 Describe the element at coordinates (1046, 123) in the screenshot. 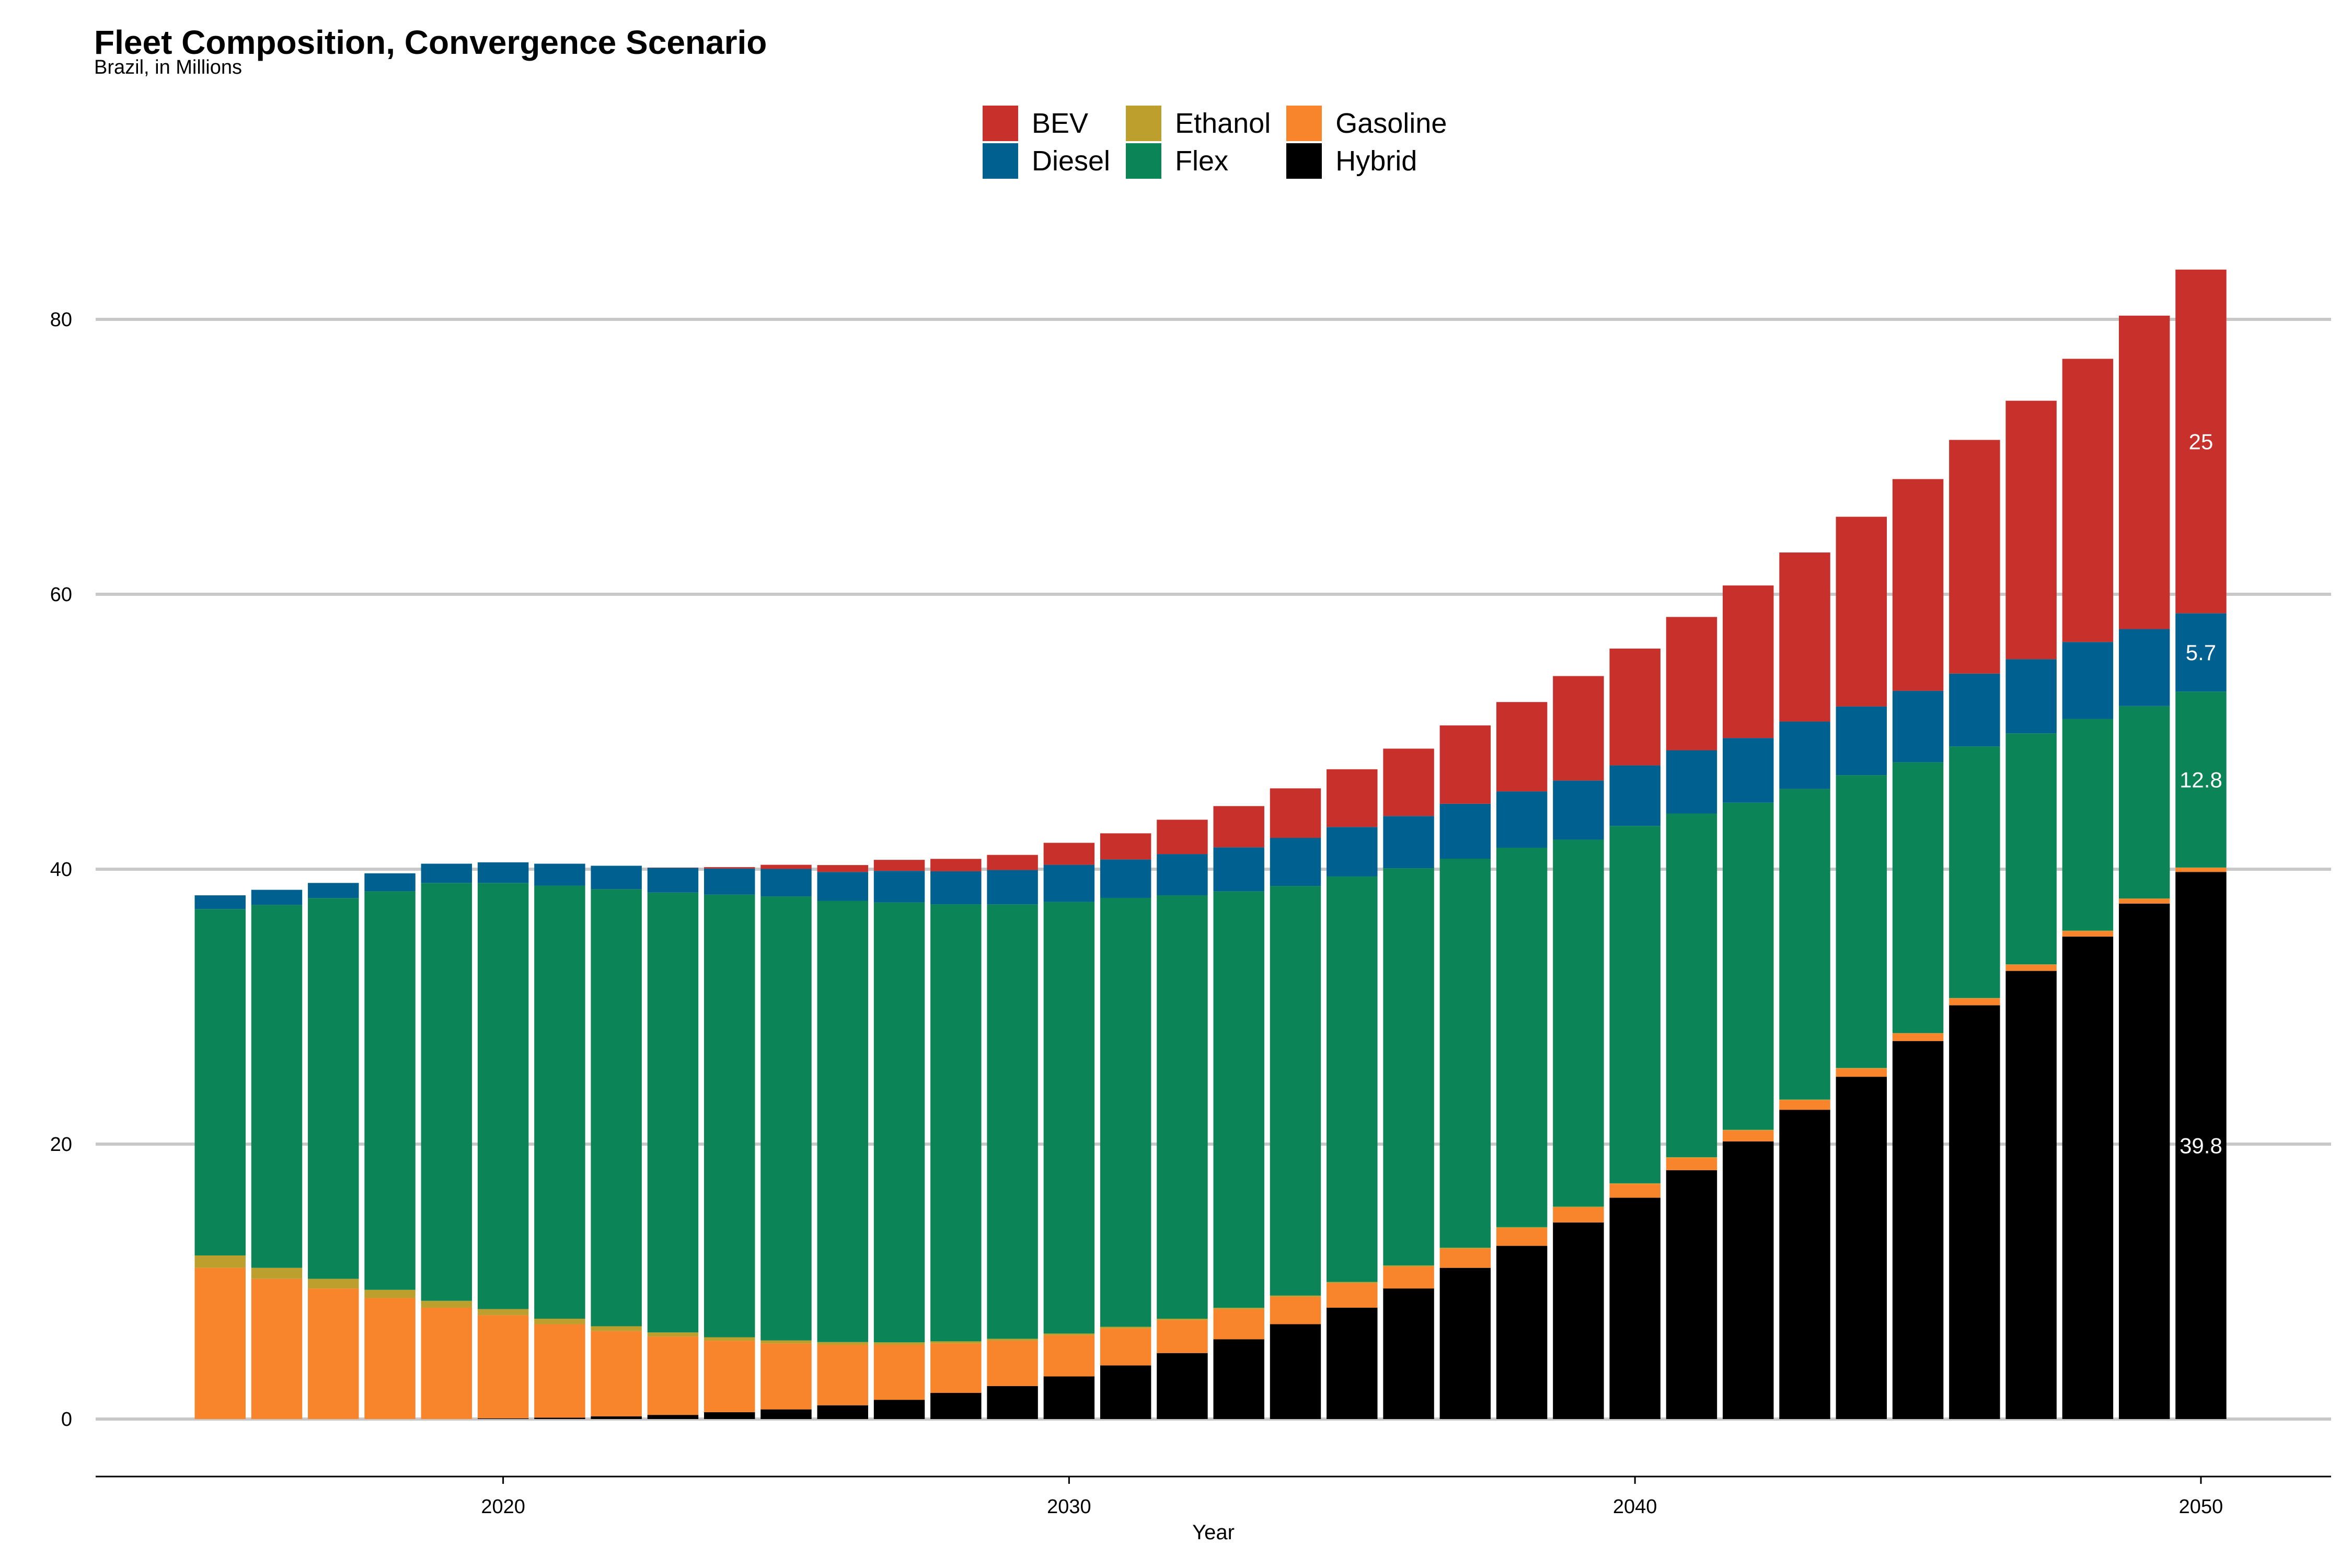

I see `legend-item-bev: BEV` at that location.